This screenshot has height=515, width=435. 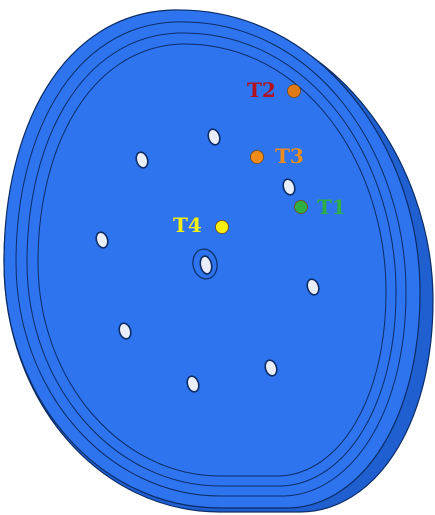 I want to click on test-point-t1-label: T1, so click(x=331, y=207).